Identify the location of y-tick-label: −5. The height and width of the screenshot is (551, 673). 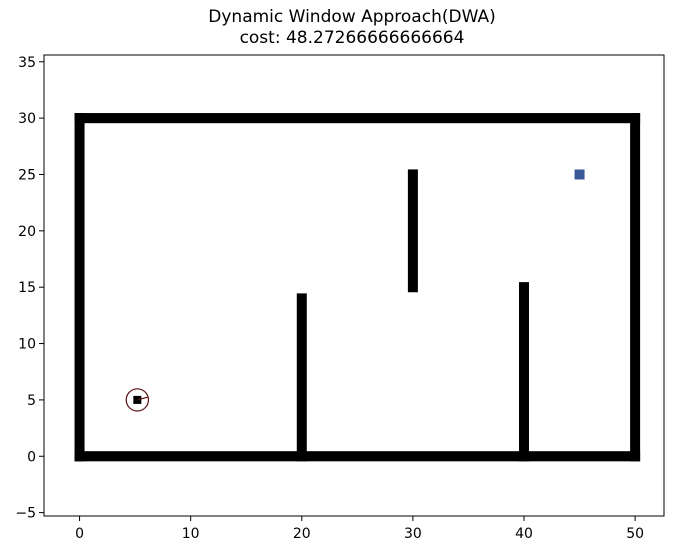
(25, 514).